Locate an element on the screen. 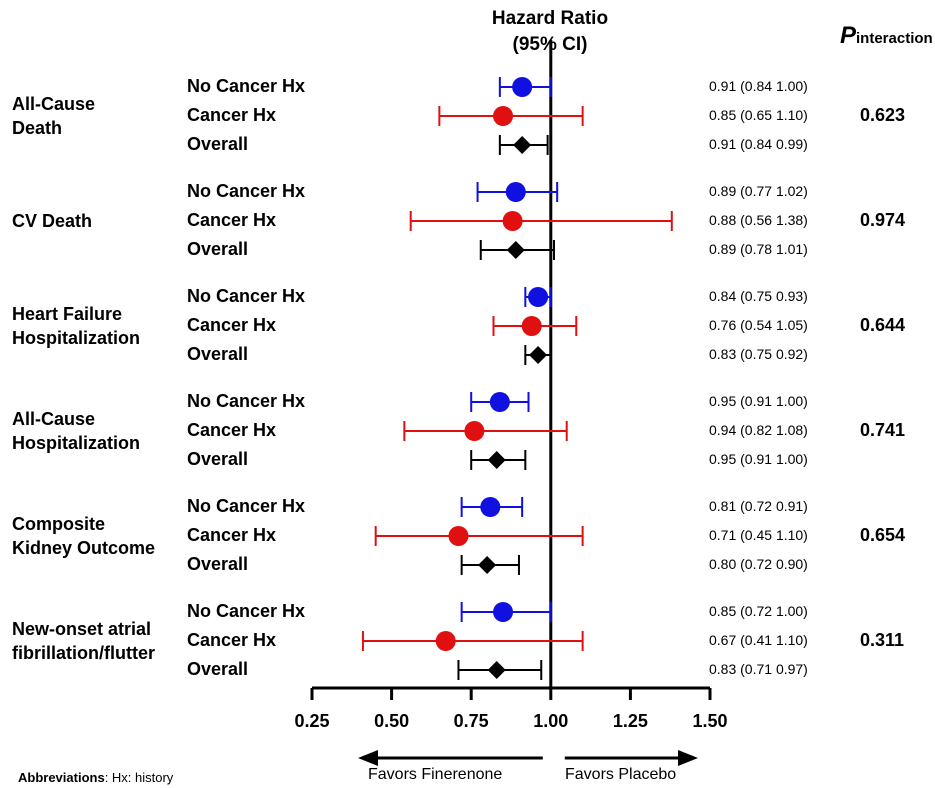 This screenshot has width=935, height=788. p-label-main: P is located at coordinates (848, 35).